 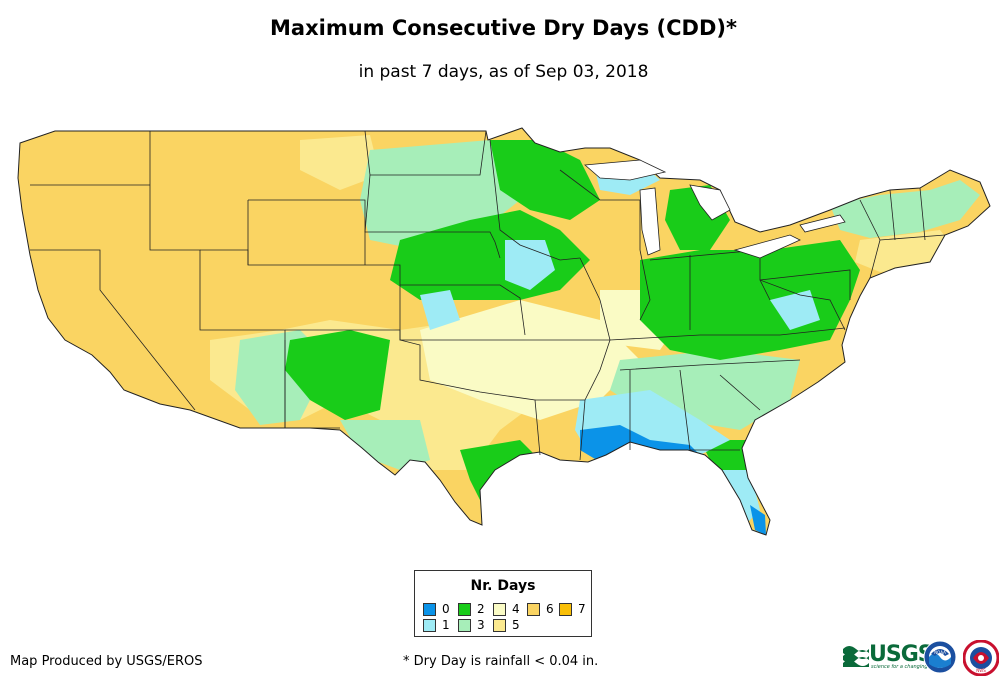 What do you see at coordinates (446, 609) in the screenshot?
I see `legend-label-0: 0` at bounding box center [446, 609].